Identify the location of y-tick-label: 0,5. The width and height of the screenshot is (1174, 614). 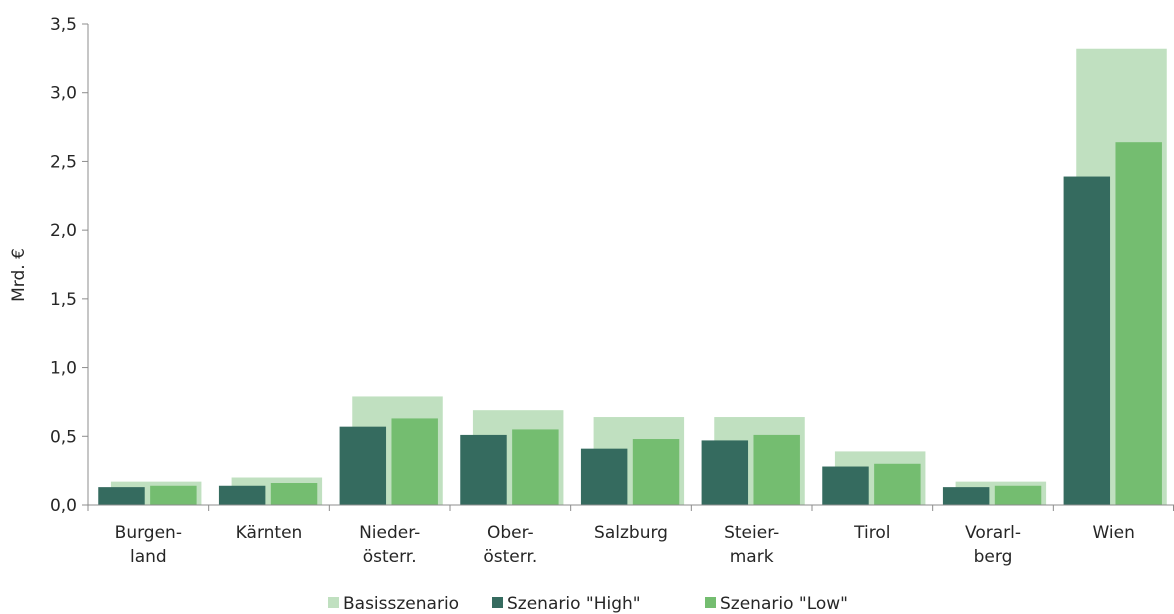
(63, 437).